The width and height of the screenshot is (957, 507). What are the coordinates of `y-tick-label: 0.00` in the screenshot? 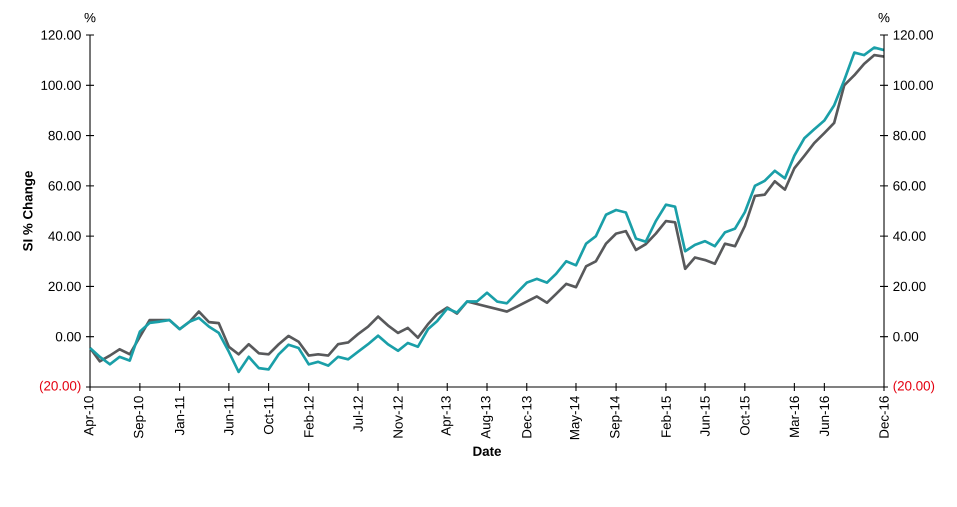 It's located at (68, 337).